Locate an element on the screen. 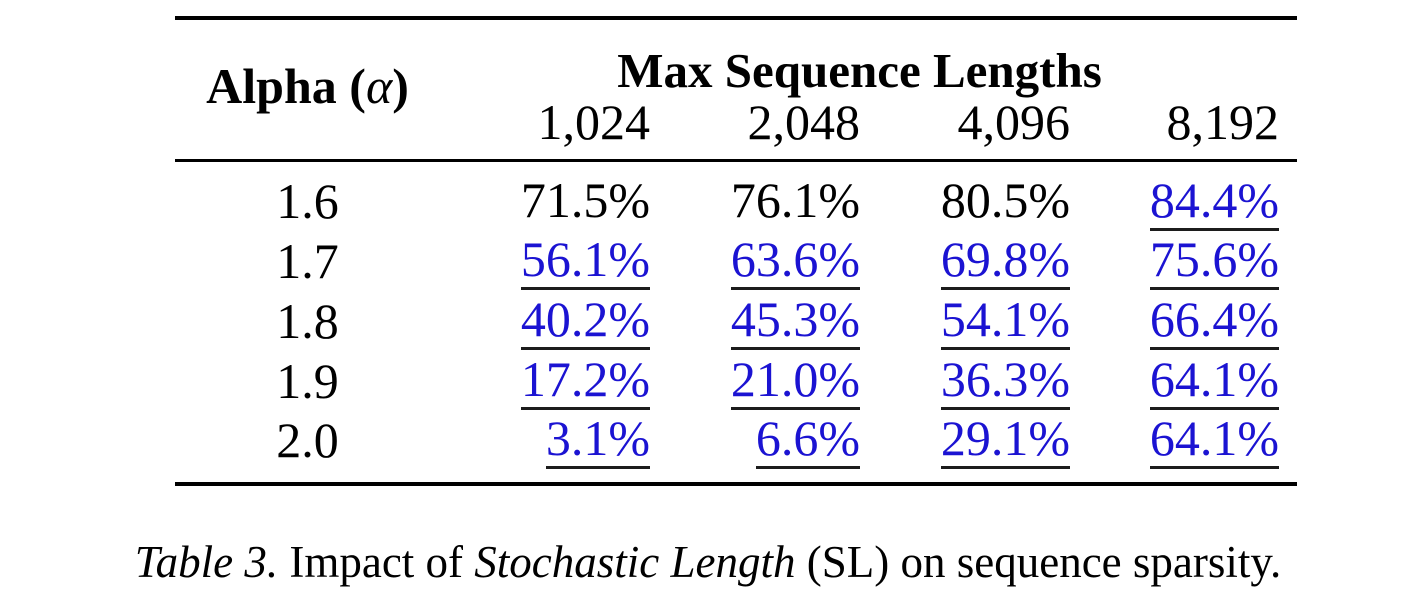  alpha-symbol-group: (α) is located at coordinates (379, 85).